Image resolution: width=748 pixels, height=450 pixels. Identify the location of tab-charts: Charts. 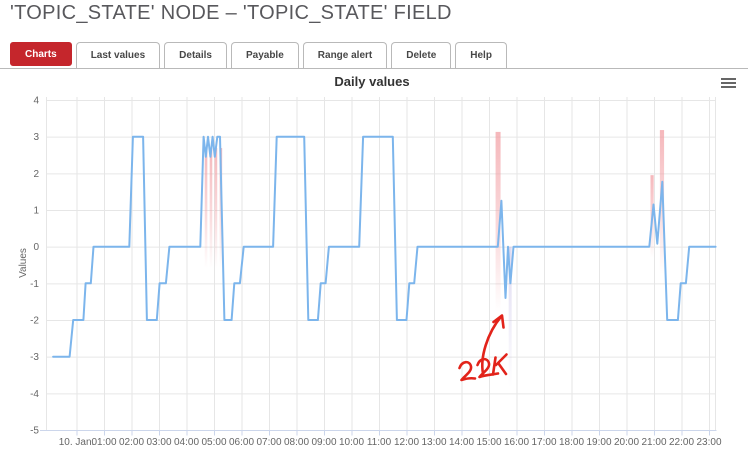
(41, 54).